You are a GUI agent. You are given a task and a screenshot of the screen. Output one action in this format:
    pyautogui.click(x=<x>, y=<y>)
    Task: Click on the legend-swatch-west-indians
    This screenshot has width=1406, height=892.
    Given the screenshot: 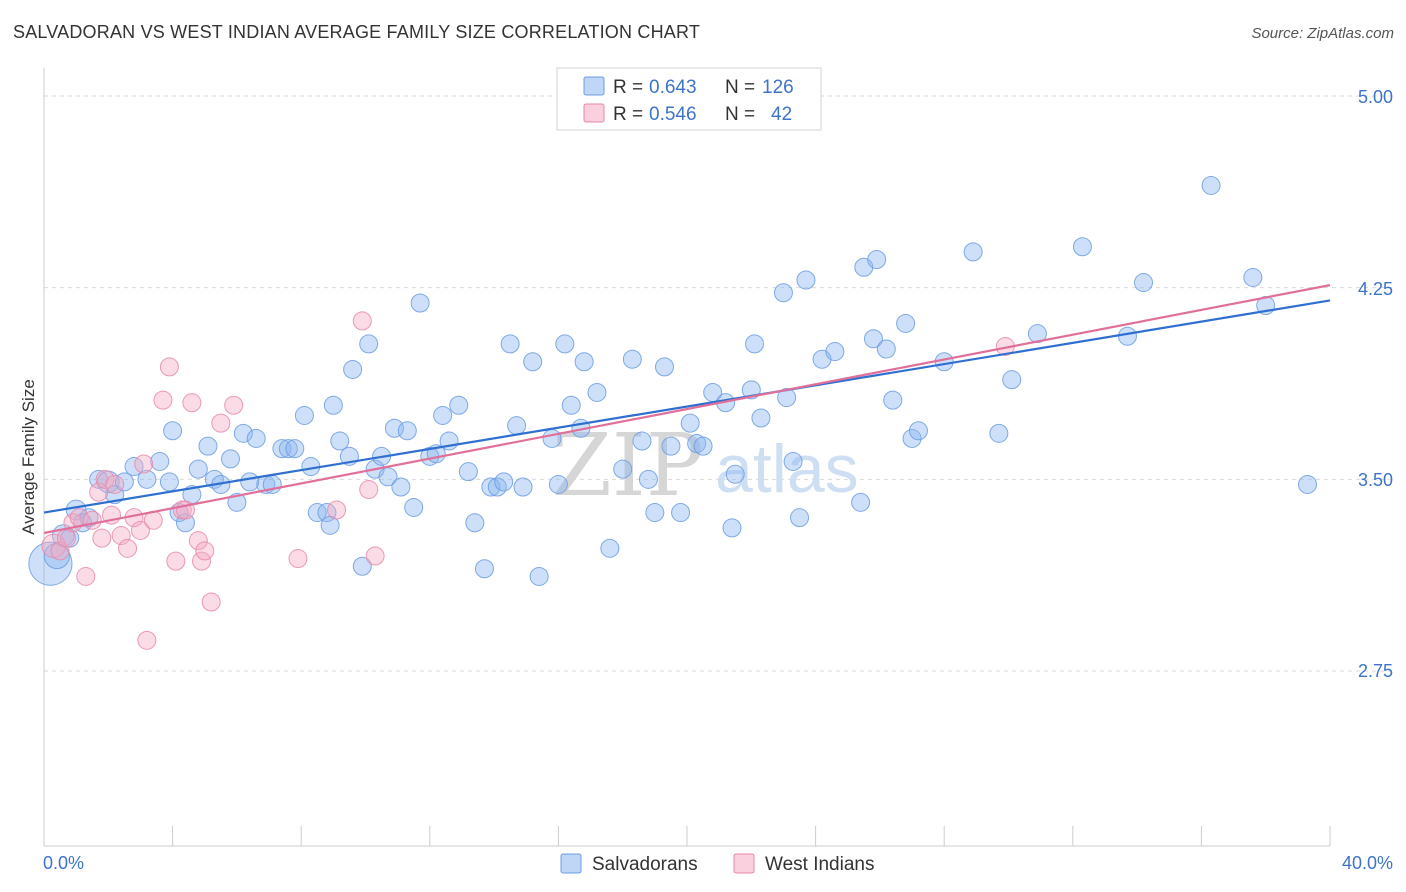 What is the action you would take?
    pyautogui.click(x=594, y=113)
    